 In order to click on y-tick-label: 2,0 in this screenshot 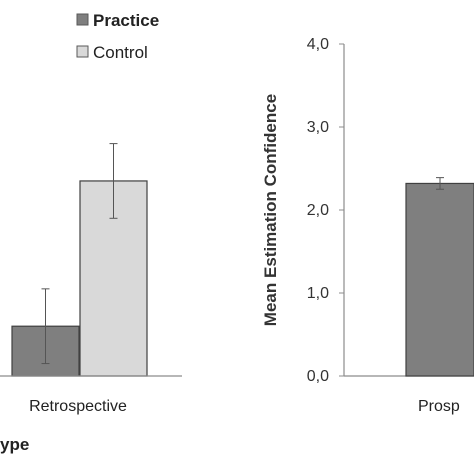, I will do `click(318, 210)`.